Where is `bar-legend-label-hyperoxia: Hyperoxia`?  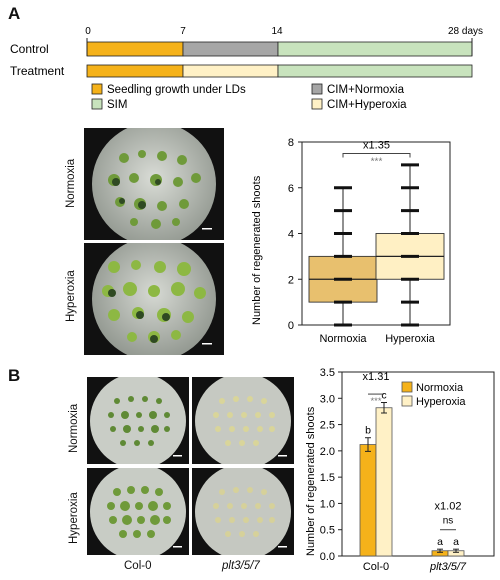 bar-legend-label-hyperoxia: Hyperoxia is located at coordinates (441, 402).